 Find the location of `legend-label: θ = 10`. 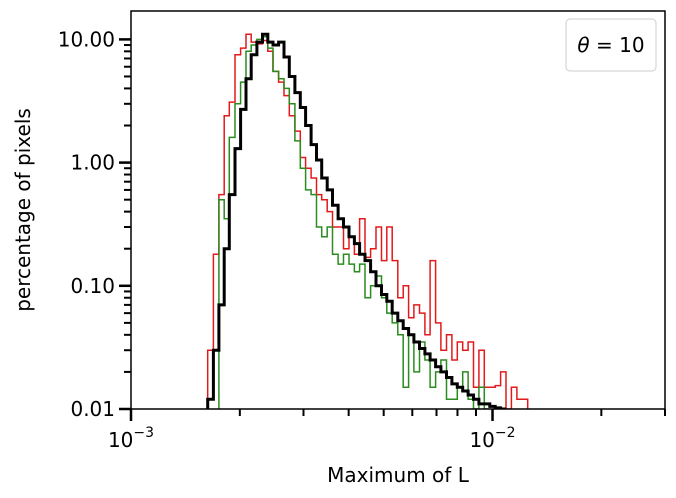

legend-label: θ = 10 is located at coordinates (610, 45).